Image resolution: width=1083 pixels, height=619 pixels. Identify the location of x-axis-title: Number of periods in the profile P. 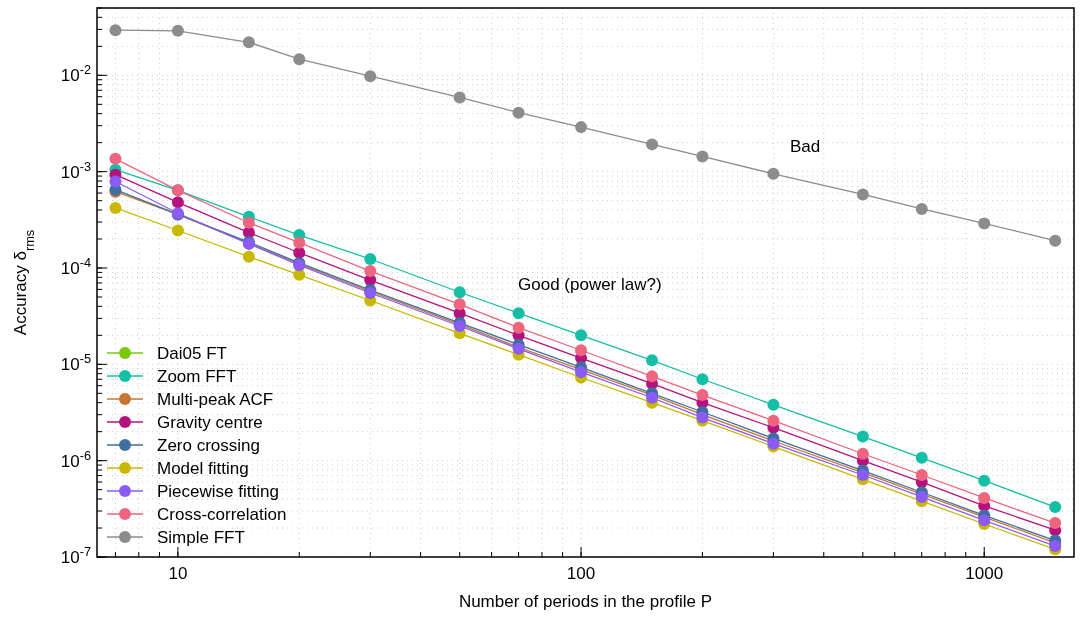
(585, 601).